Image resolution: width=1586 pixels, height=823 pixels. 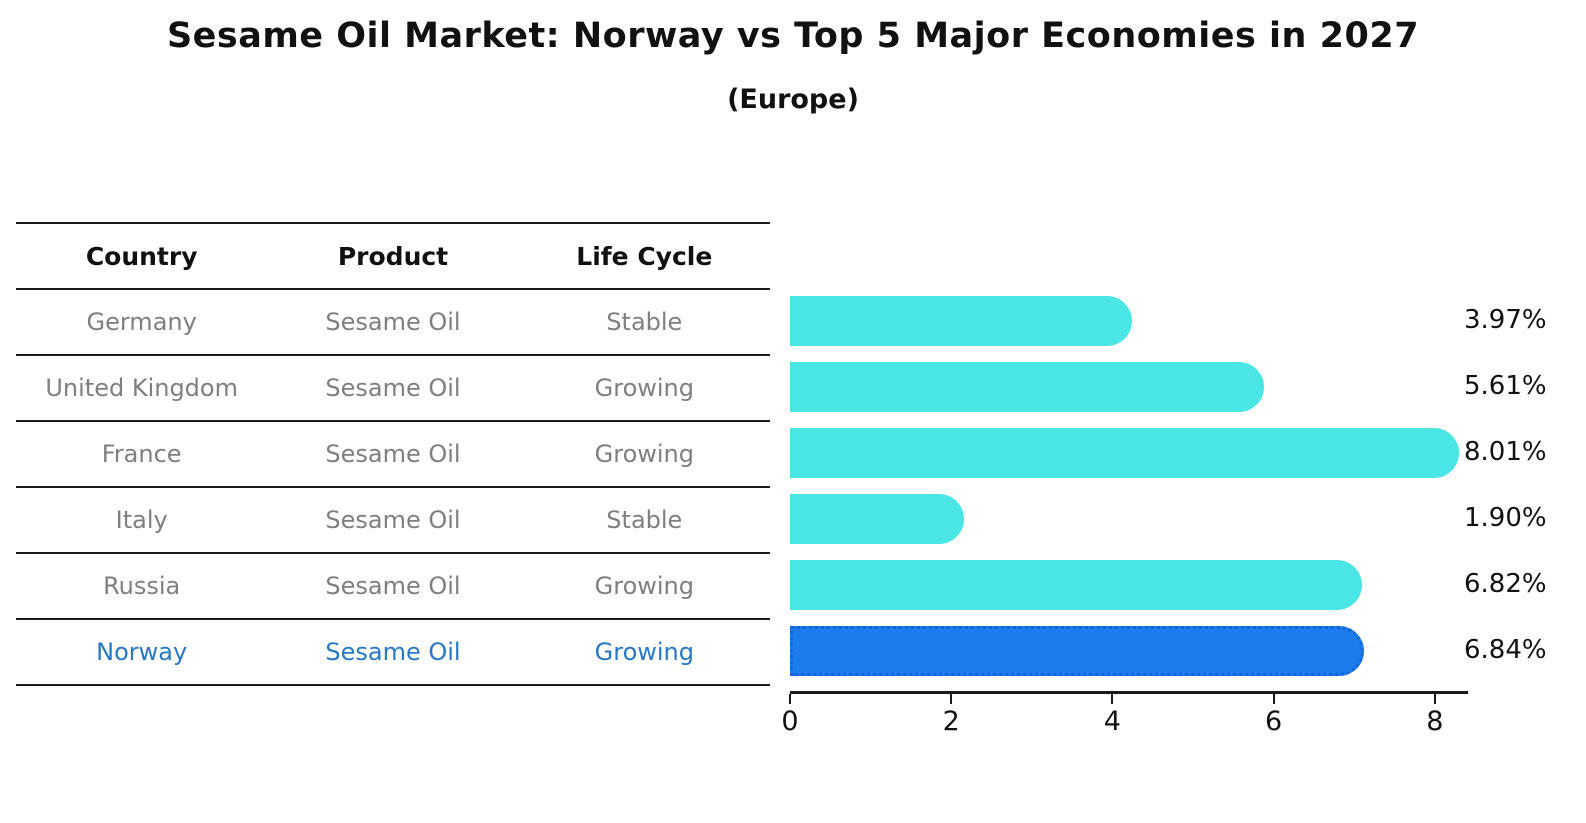 What do you see at coordinates (1435, 721) in the screenshot?
I see `x-tick-label-8: 8` at bounding box center [1435, 721].